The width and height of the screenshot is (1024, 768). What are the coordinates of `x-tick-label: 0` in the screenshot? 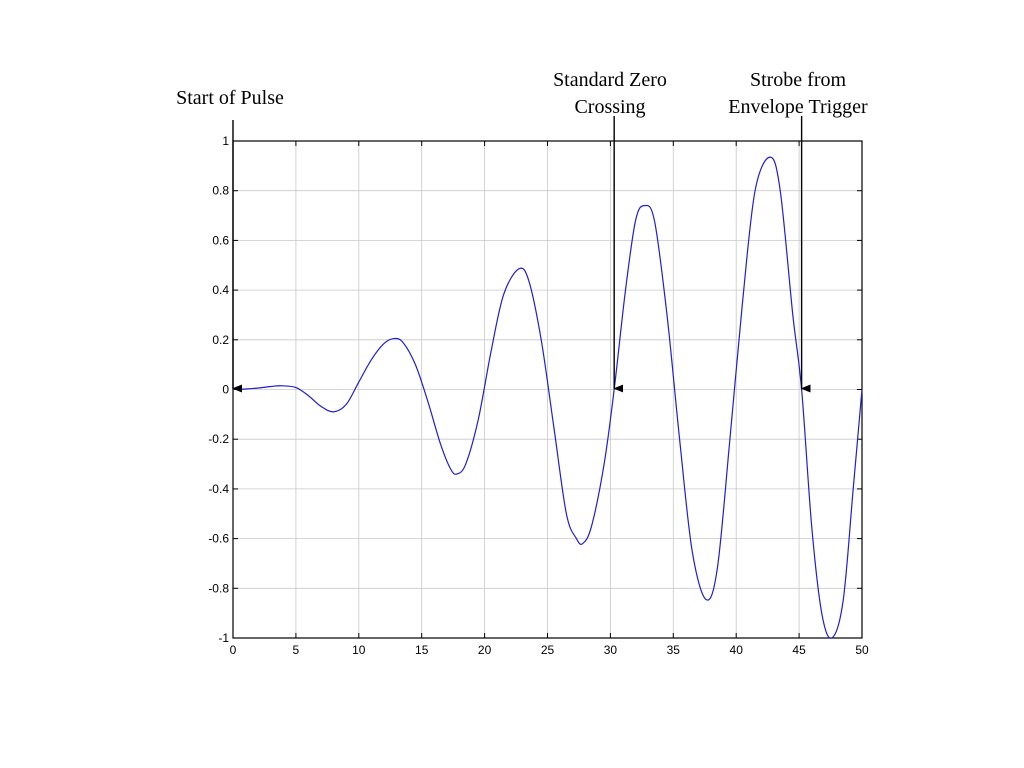 It's located at (233, 650).